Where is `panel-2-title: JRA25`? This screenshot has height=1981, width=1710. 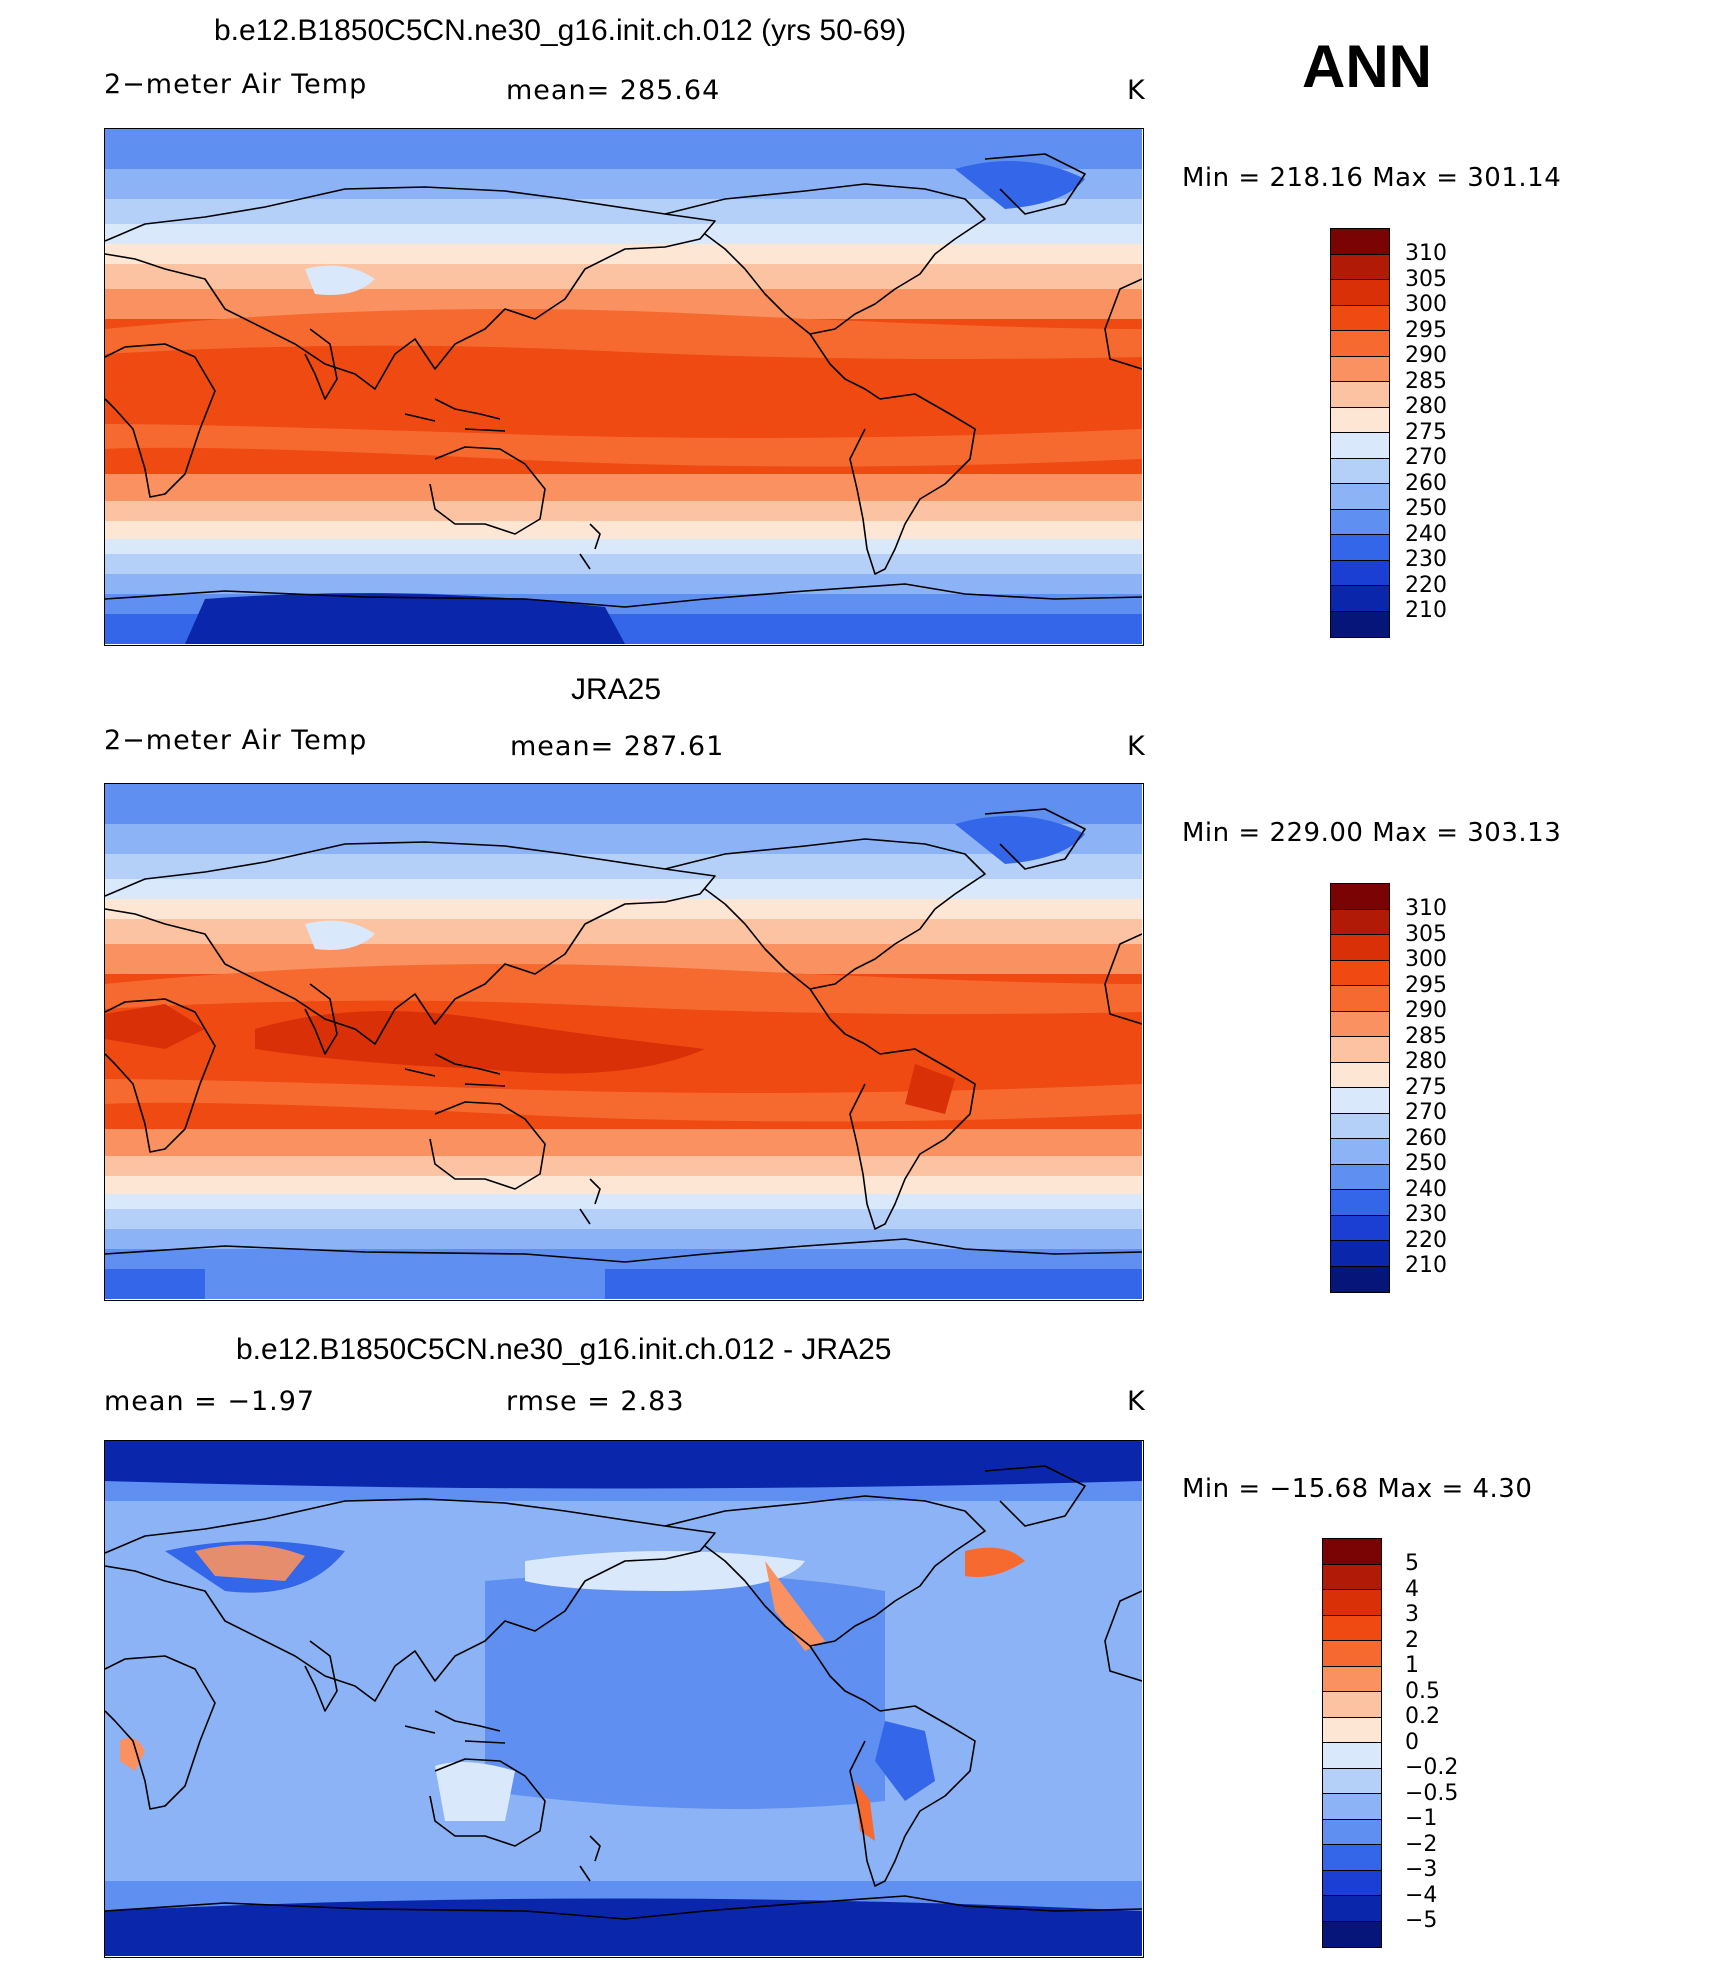 panel-2-title: JRA25 is located at coordinates (616, 689).